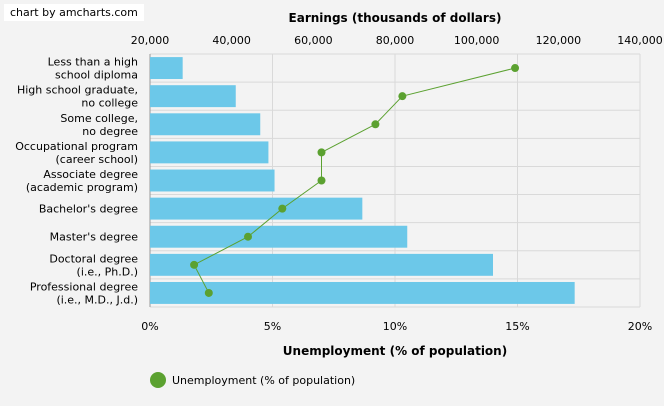 The width and height of the screenshot is (664, 406). Describe the element at coordinates (88, 209) in the screenshot. I see `category-label: Bachelor's degree` at that location.